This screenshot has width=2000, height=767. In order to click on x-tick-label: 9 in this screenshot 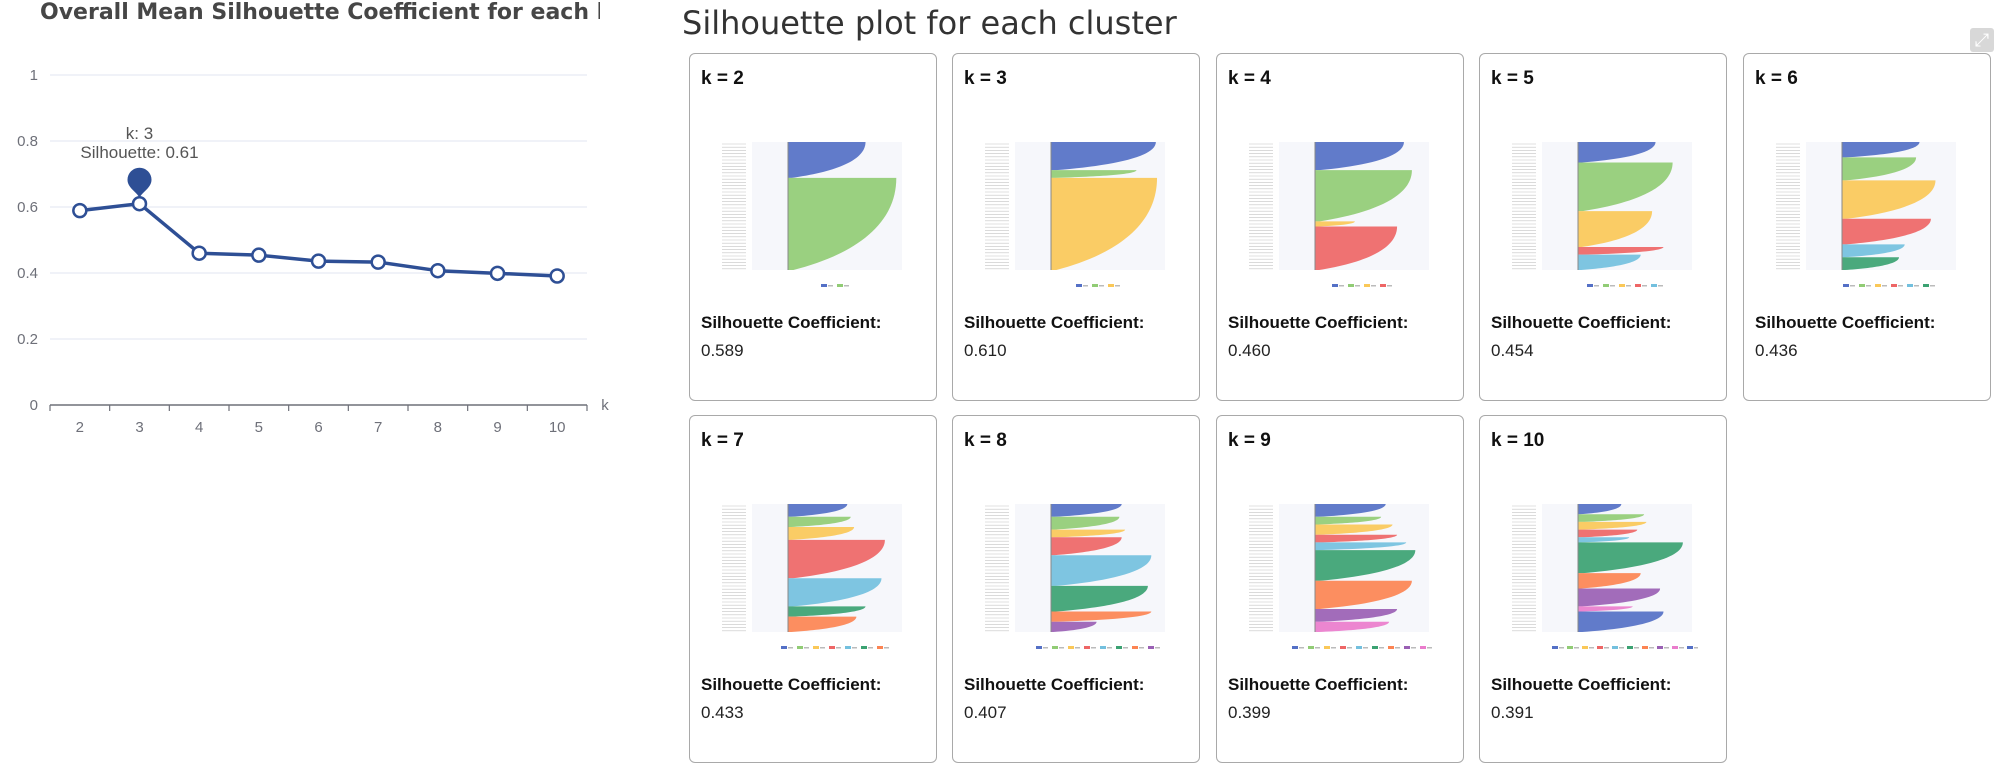, I will do `click(497, 427)`.